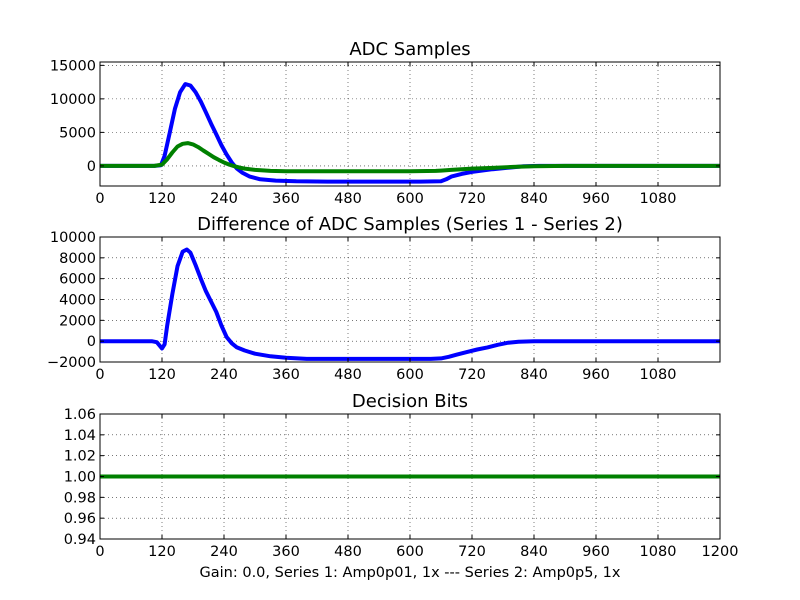 The width and height of the screenshot is (800, 600). What do you see at coordinates (77, 321) in the screenshot?
I see `y-tick-label: 2000` at bounding box center [77, 321].